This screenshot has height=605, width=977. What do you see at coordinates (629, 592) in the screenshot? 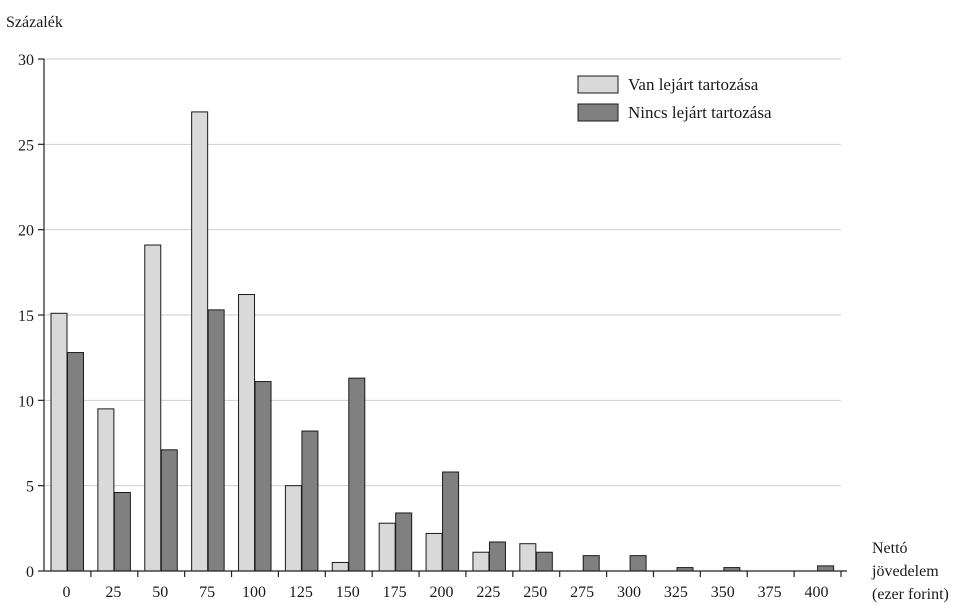
I see `x-tick-label: 300` at bounding box center [629, 592].